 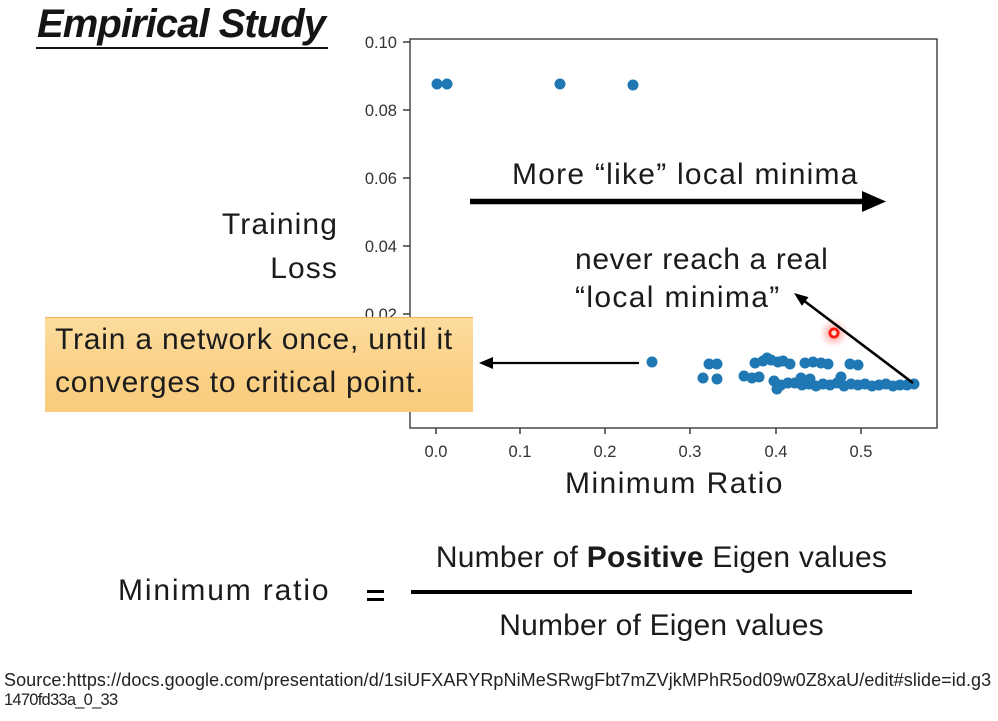 I want to click on svg-text: 0.1, so click(x=520, y=452).